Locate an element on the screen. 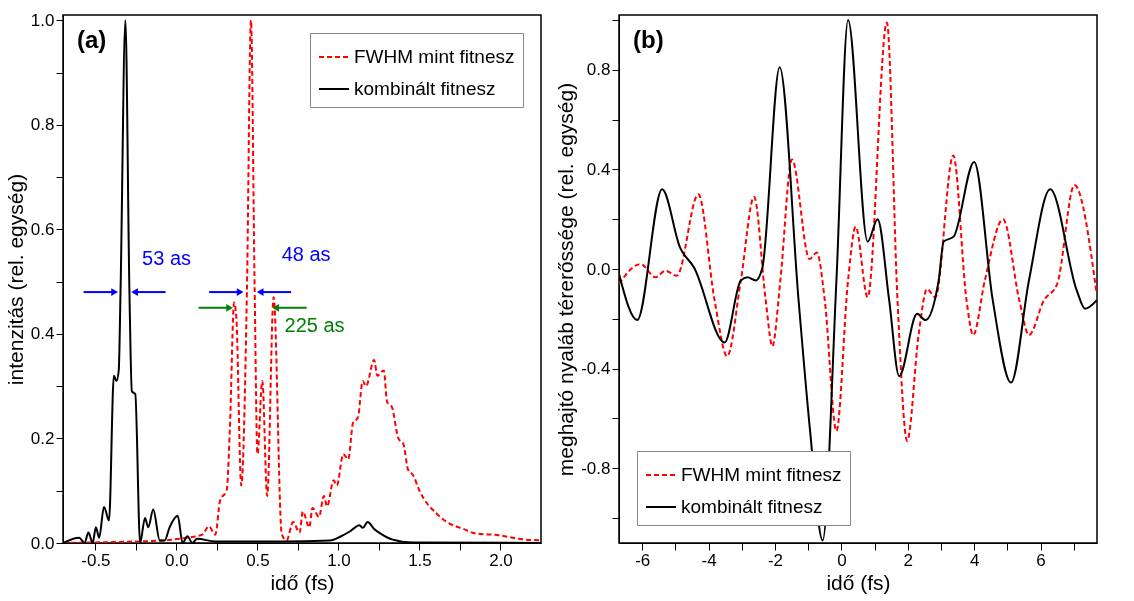 The width and height of the screenshot is (1134, 601). y-tick-label: 0.2 is located at coordinates (42, 438).